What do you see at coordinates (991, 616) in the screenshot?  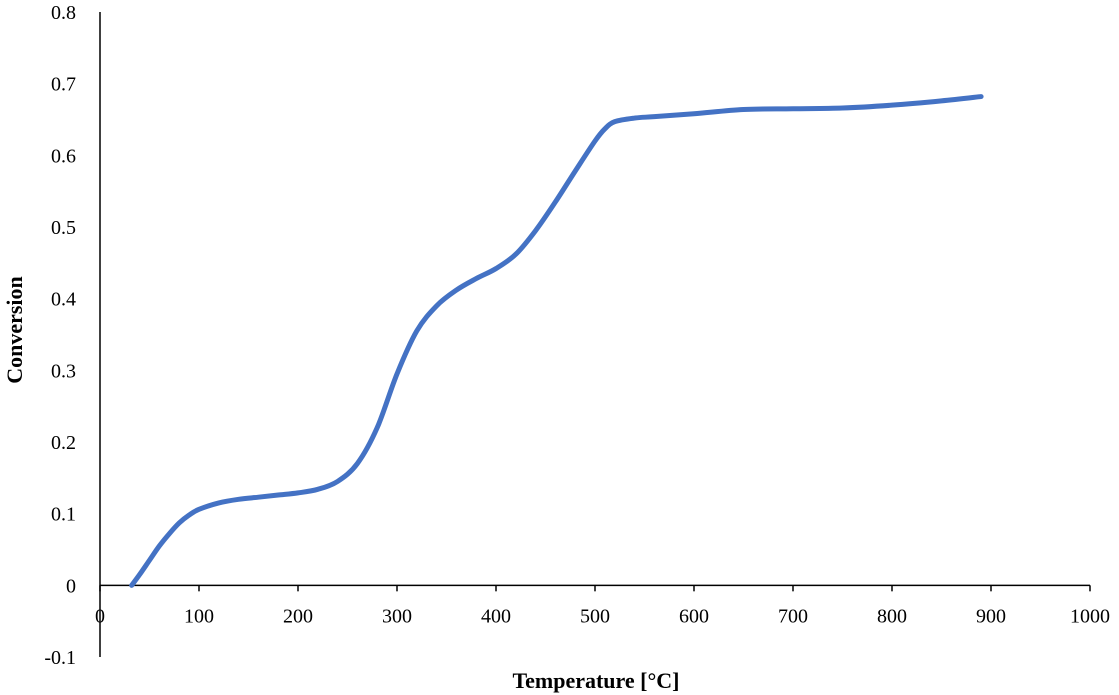 I see `x-tick-label: 900` at bounding box center [991, 616].